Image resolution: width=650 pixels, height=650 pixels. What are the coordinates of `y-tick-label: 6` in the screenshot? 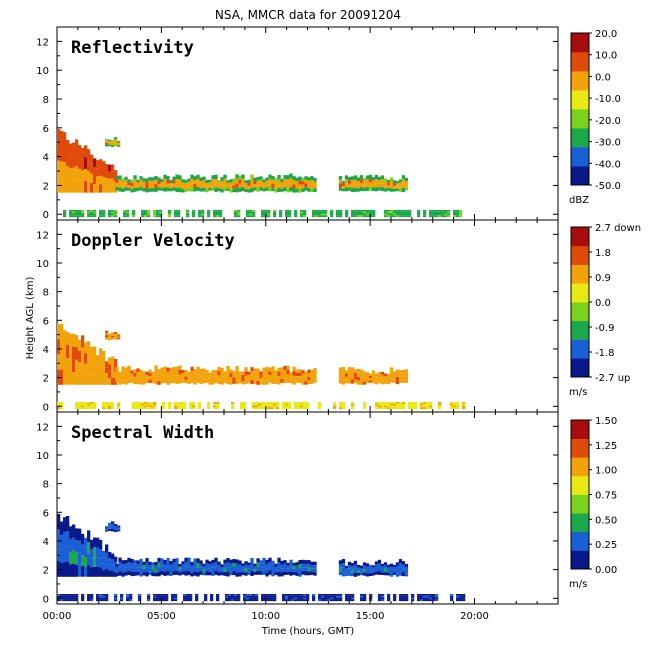 It's located at (46, 321).